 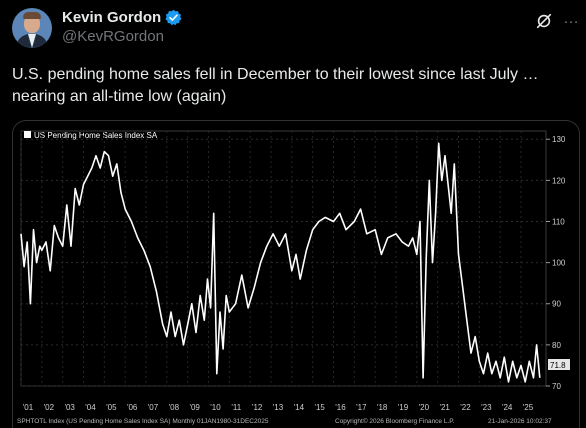 I want to click on y-tick-label: 90, so click(x=556, y=304).